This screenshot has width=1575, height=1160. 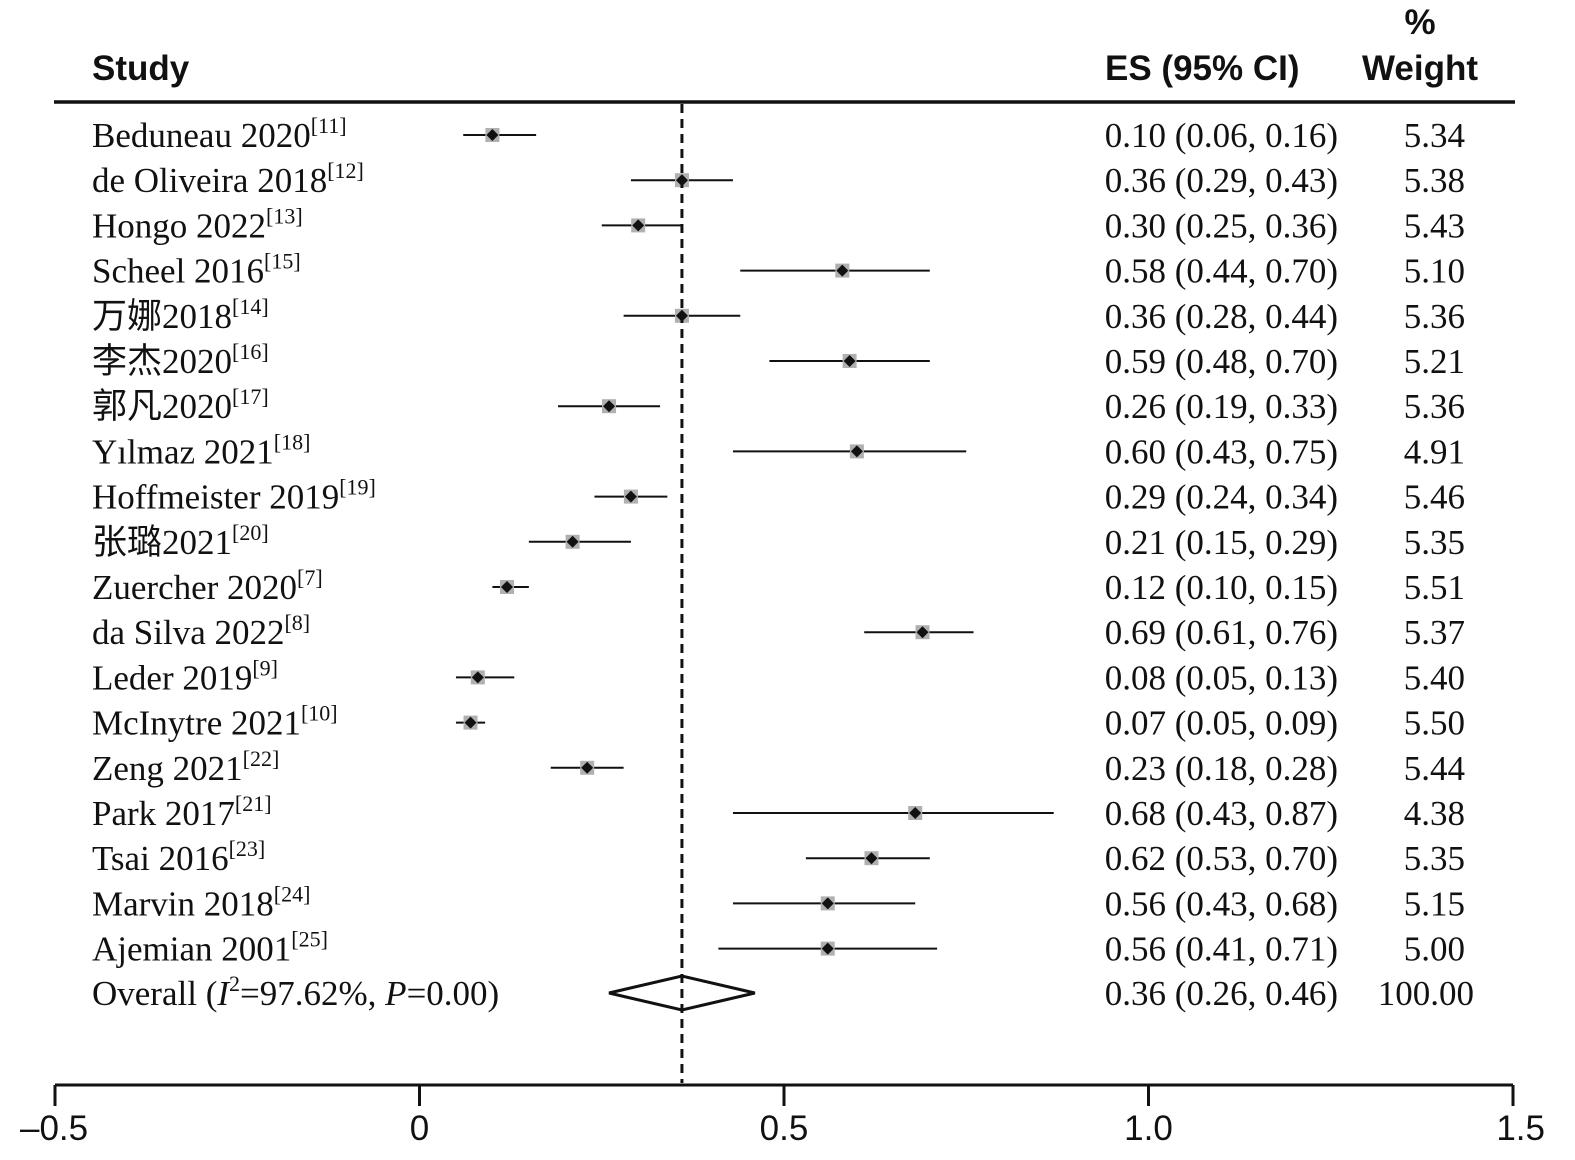 I want to click on study-name: Ajemian 2001, so click(x=191, y=949).